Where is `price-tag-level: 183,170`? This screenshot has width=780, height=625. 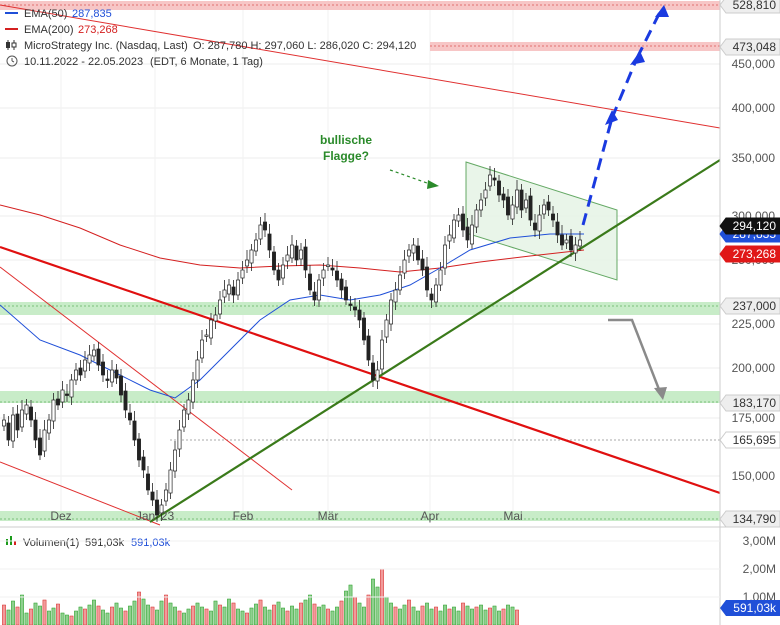
price-tag-level: 183,170 is located at coordinates (749, 403).